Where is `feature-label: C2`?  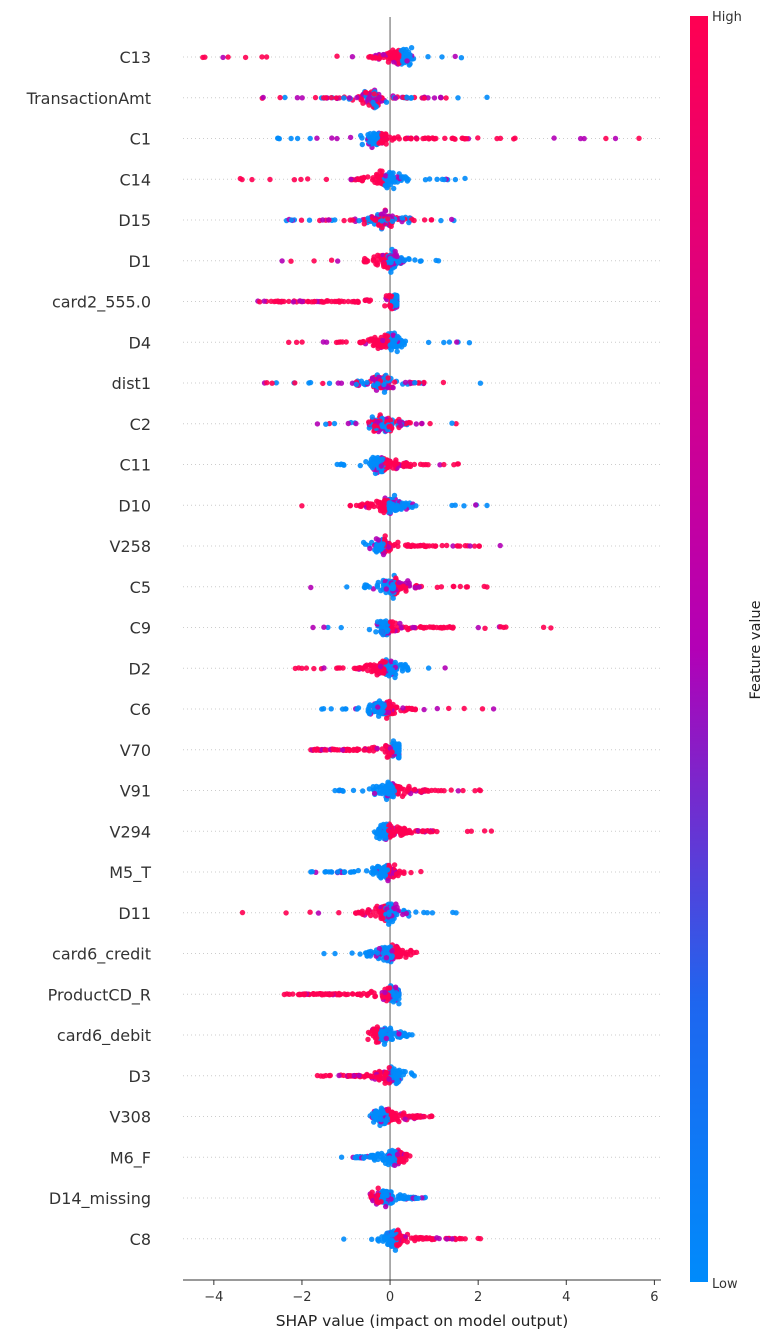 feature-label: C2 is located at coordinates (140, 424).